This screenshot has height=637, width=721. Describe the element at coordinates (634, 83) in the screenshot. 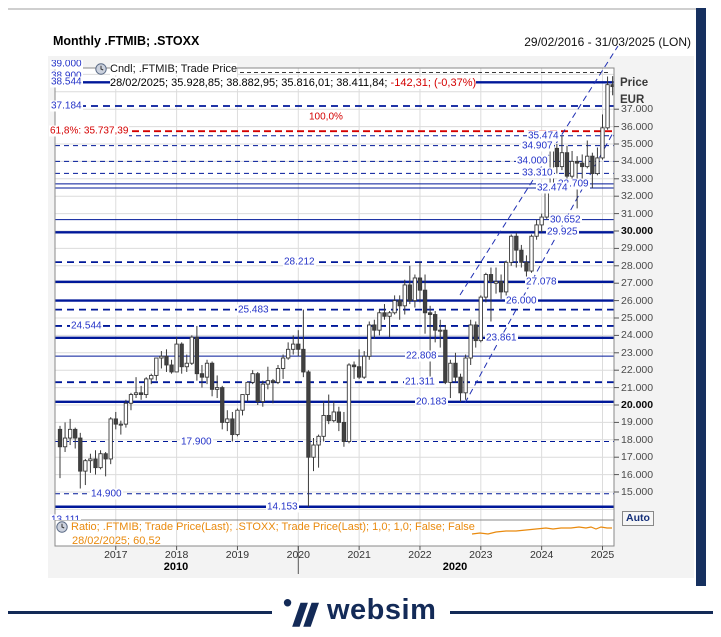

I see `price-axis-title: Price` at that location.